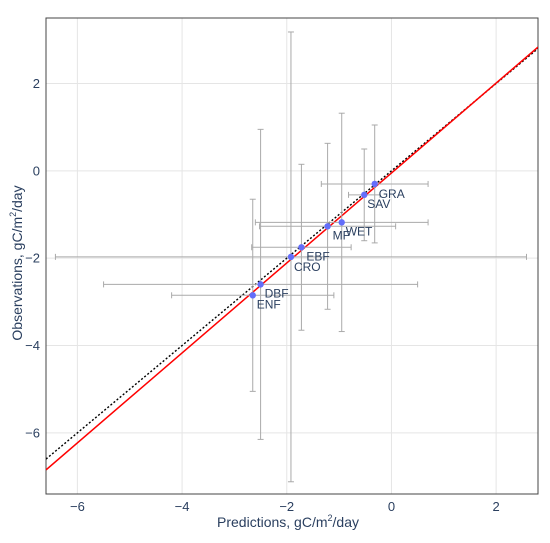 This screenshot has width=550, height=543. I want to click on y-tick-label: −4, so click(32, 345).